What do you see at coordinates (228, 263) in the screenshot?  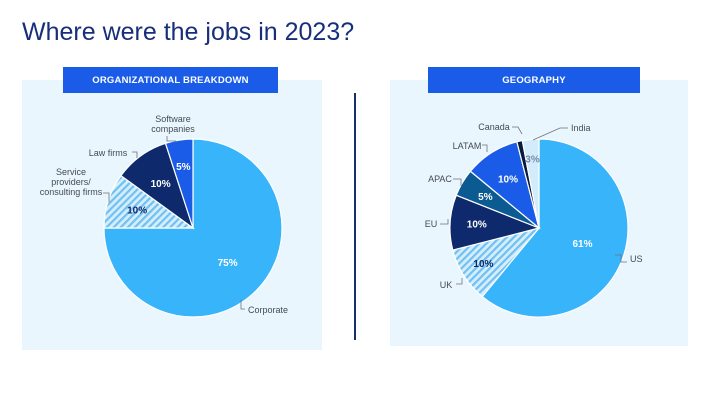 I see `value-label-corporate: 75%` at bounding box center [228, 263].